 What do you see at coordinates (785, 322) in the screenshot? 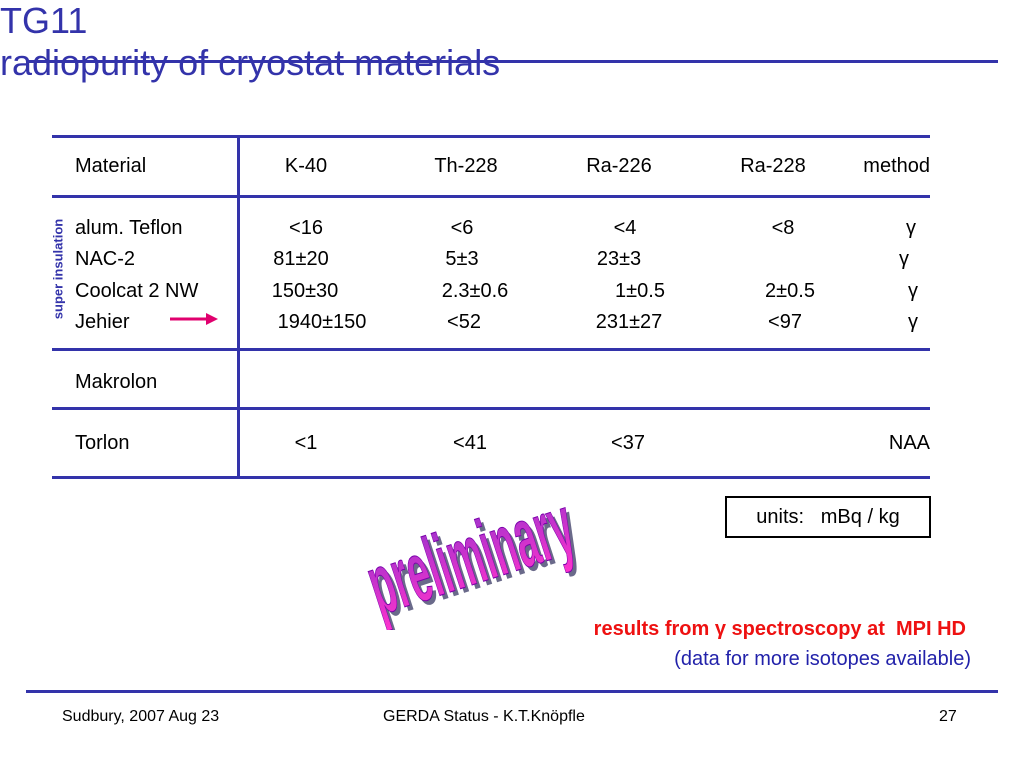
I see `cell-ra228: <97` at bounding box center [785, 322].